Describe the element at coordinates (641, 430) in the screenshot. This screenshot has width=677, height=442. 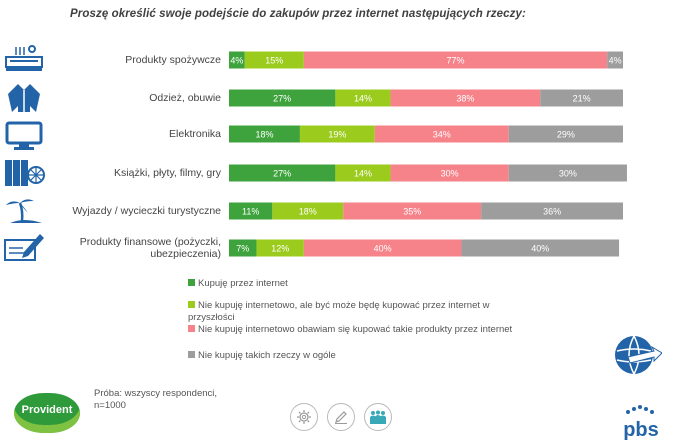
I see `pbs-logo-text: pbs` at that location.